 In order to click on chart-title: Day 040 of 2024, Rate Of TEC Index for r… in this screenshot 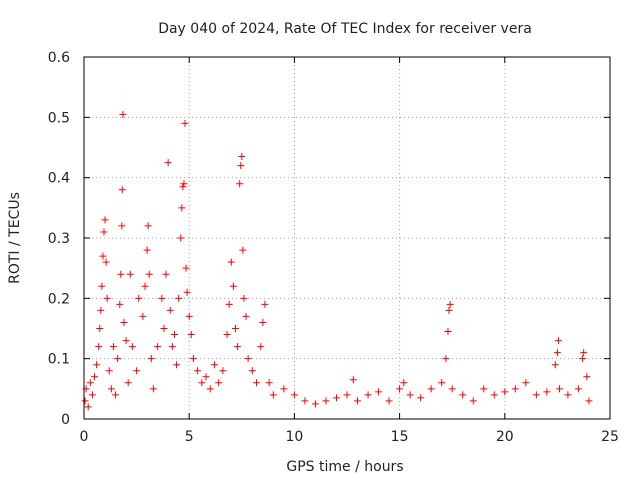, I will do `click(345, 29)`.